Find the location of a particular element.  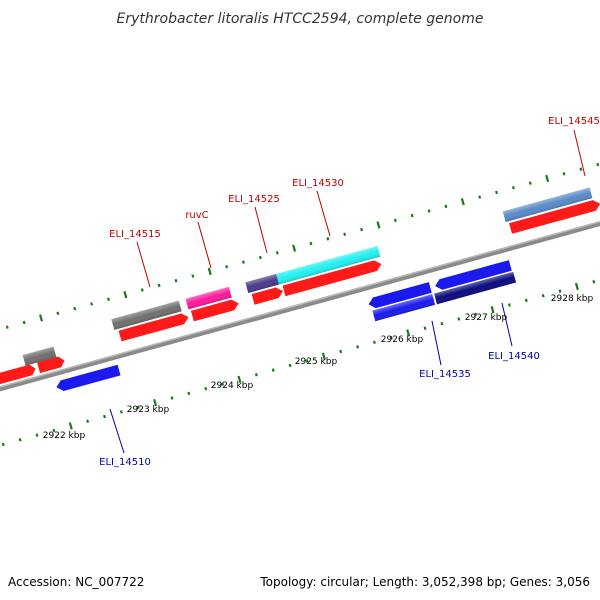

gene-label-ruvc: ruvC is located at coordinates (196, 215).